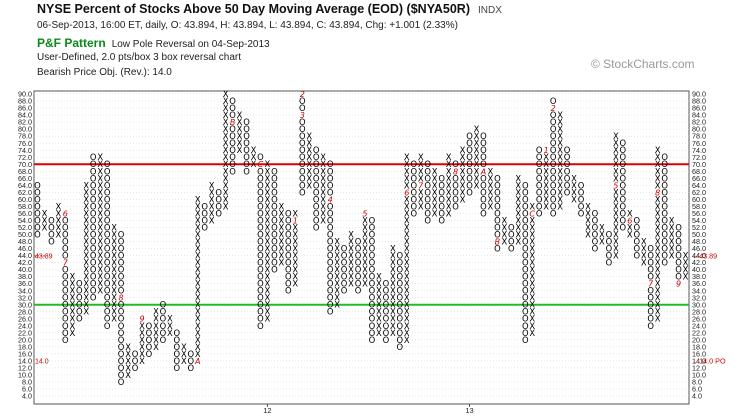 Image resolution: width=745 pixels, height=419 pixels. What do you see at coordinates (25, 283) in the screenshot?
I see `y-tick-label-left: 36.0` at bounding box center [25, 283].